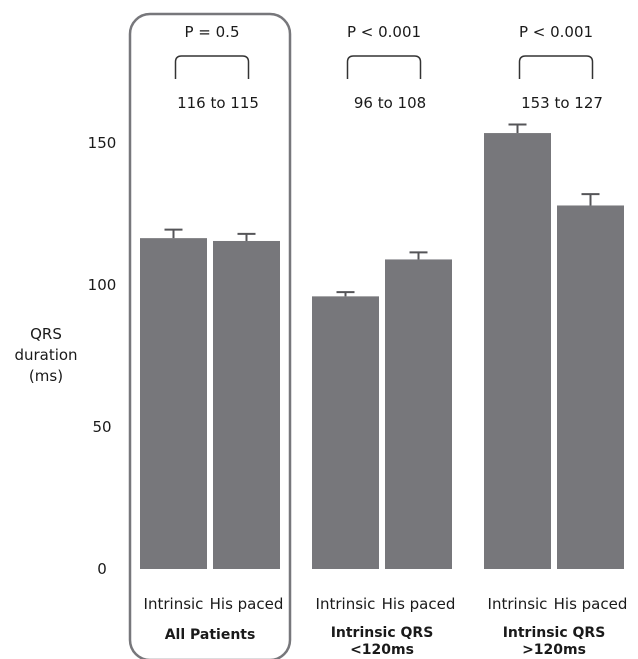 The image size is (638, 659). I want to click on y-tick-label: 50, so click(101, 427).